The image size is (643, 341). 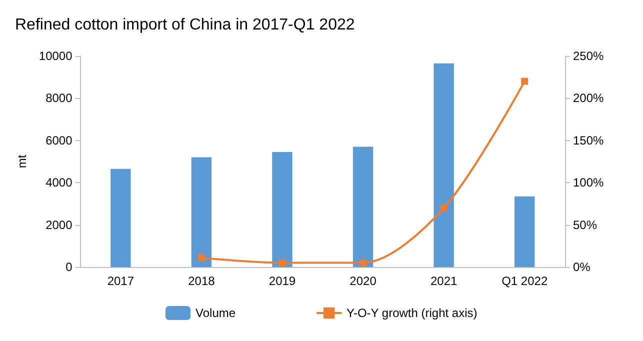 I want to click on y2-tick-label: 200%, so click(x=588, y=98).